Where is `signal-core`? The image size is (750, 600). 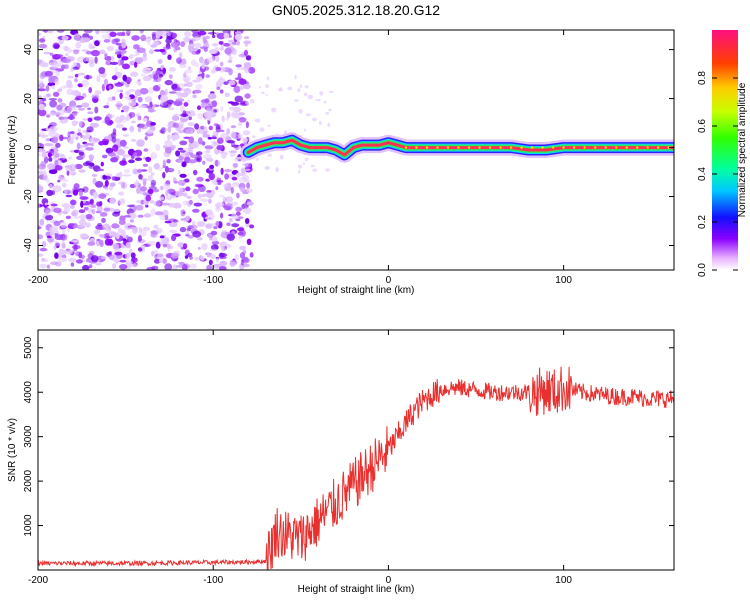 signal-core is located at coordinates (460, 147).